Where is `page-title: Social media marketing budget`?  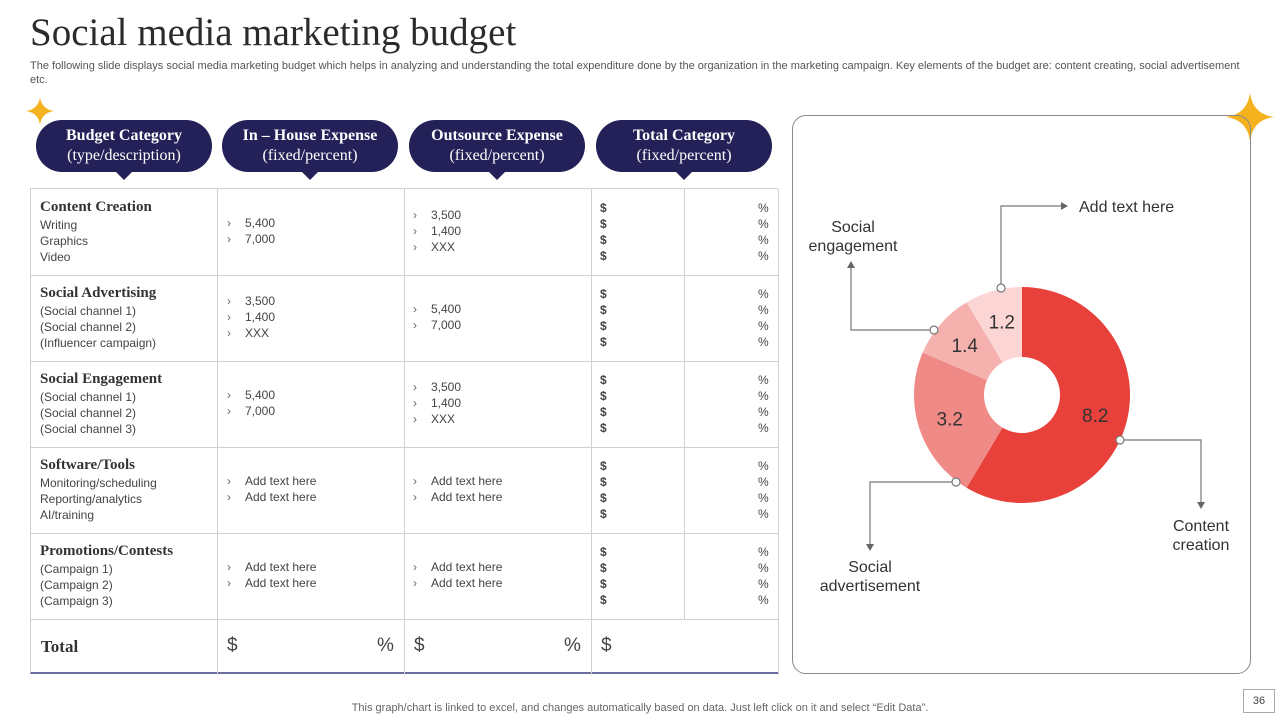 page-title: Social media marketing budget is located at coordinates (273, 32).